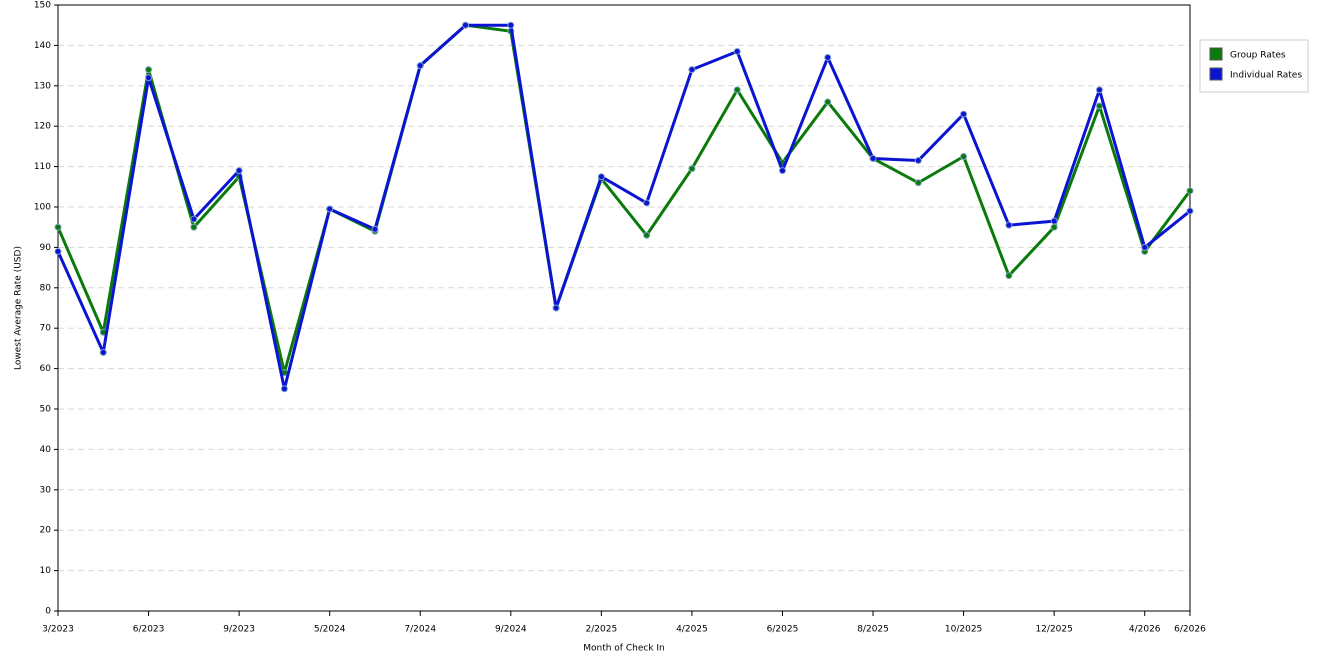 This screenshot has height=660, width=1320. I want to click on x-tick-label: 5/2024, so click(330, 630).